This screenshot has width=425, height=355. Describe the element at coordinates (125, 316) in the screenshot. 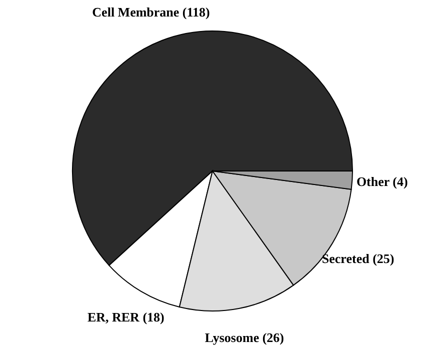

I see `slice-label: ER, RER (18)` at that location.